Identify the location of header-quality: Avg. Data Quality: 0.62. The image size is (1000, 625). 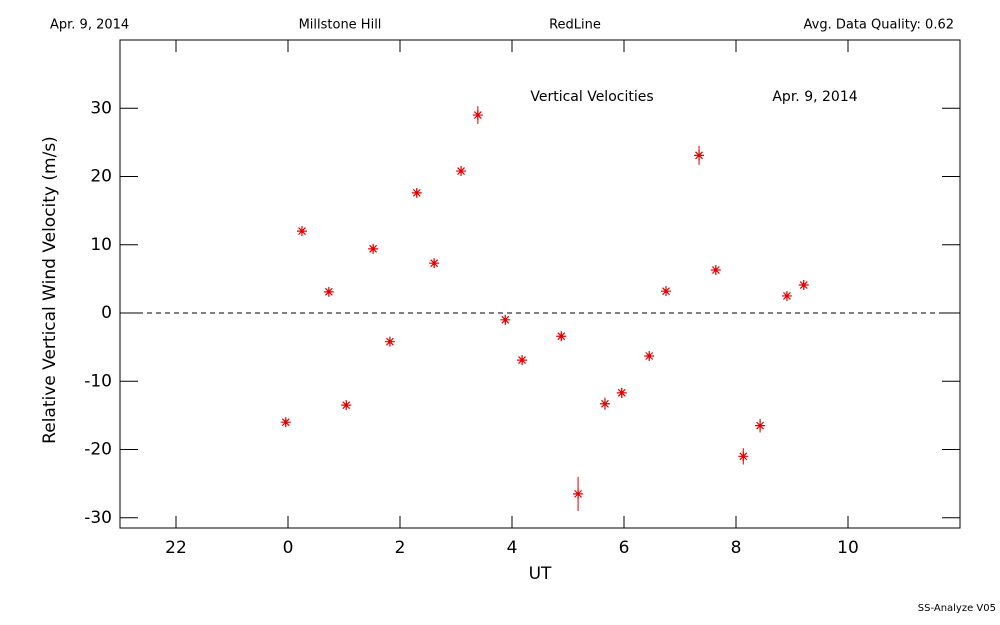
(879, 25).